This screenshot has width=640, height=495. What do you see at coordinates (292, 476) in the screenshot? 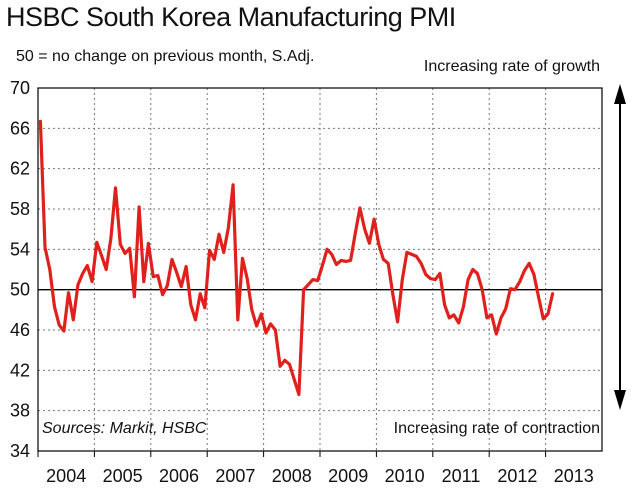
I see `x-tick-label: 2008` at bounding box center [292, 476].